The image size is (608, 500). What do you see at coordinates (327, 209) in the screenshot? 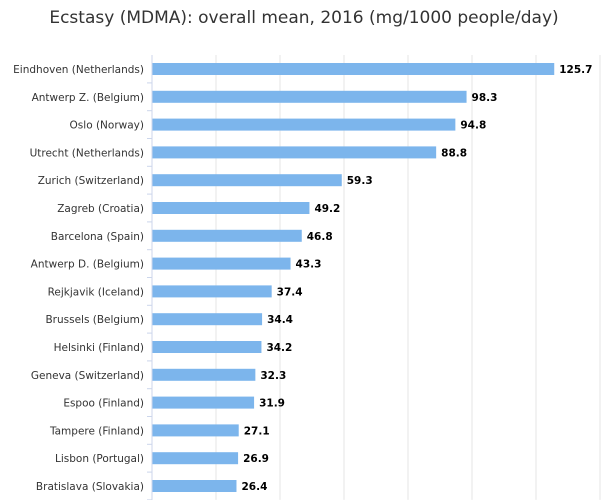
I see `data-label: 49.2` at bounding box center [327, 209].